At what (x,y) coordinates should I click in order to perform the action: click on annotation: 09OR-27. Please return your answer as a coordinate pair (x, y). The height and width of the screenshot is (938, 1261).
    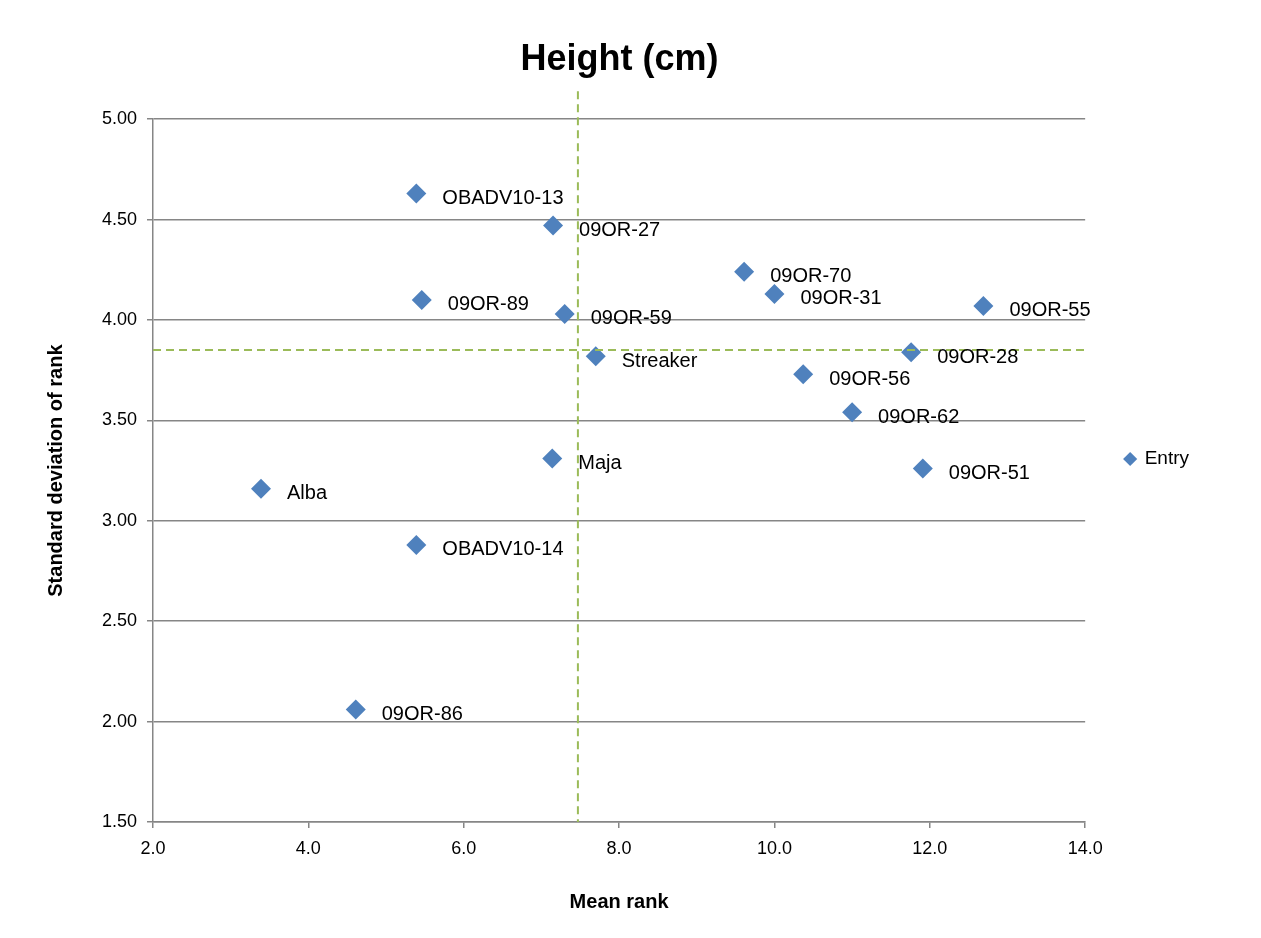
    Looking at the image, I should click on (620, 229).